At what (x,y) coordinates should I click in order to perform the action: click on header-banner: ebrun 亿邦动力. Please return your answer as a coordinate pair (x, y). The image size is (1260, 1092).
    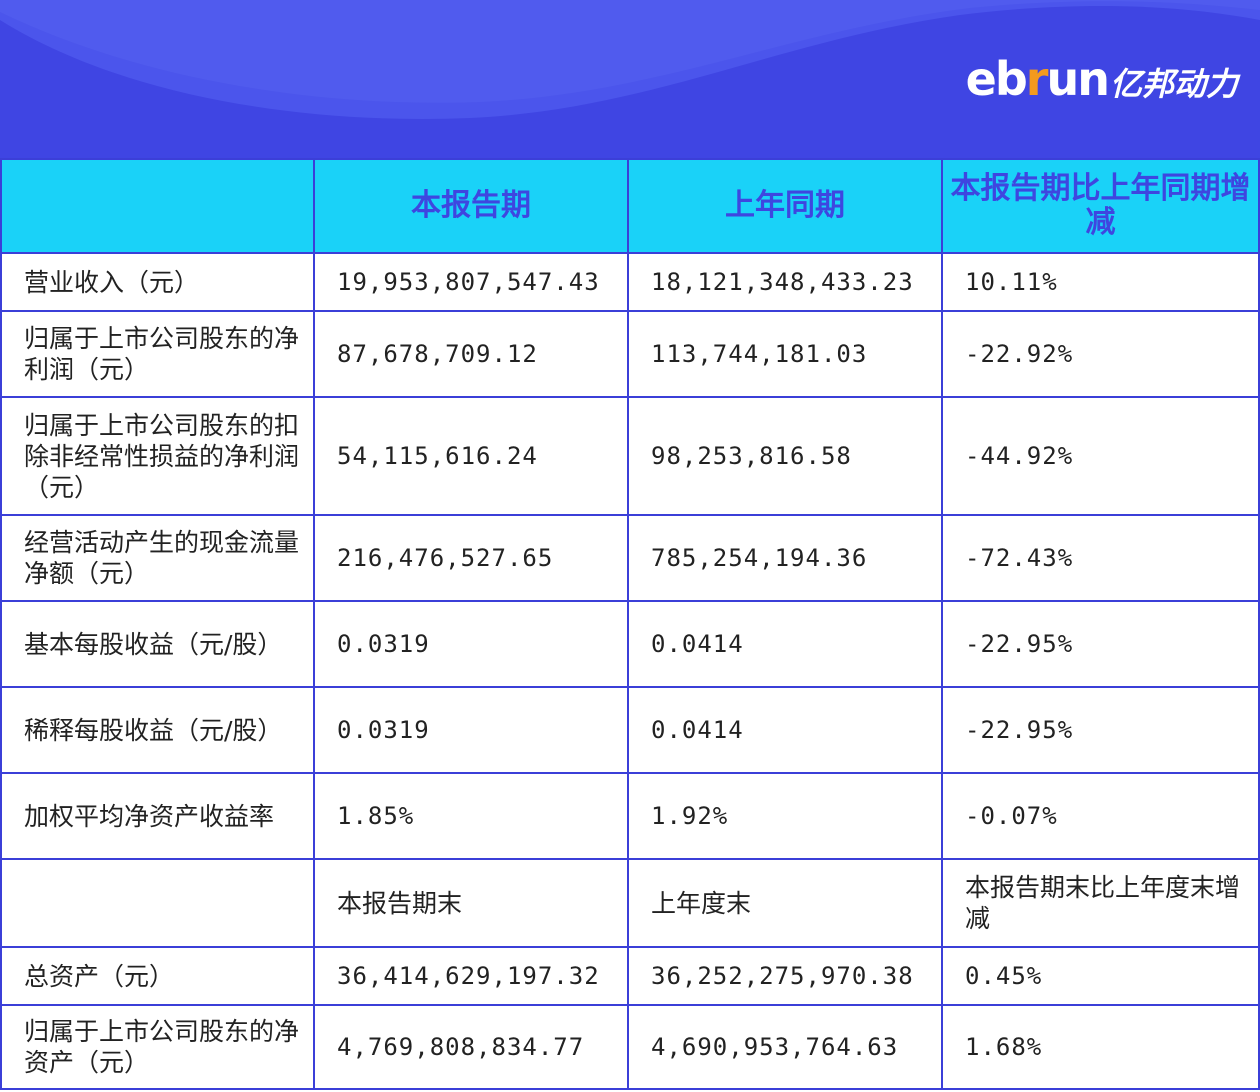
    Looking at the image, I should click on (630, 79).